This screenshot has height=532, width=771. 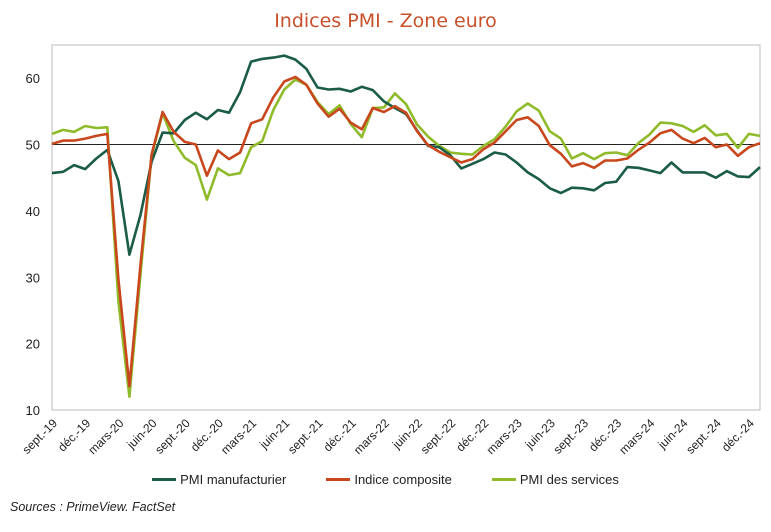 What do you see at coordinates (569, 479) in the screenshot?
I see `legend-label: PMI des services` at bounding box center [569, 479].